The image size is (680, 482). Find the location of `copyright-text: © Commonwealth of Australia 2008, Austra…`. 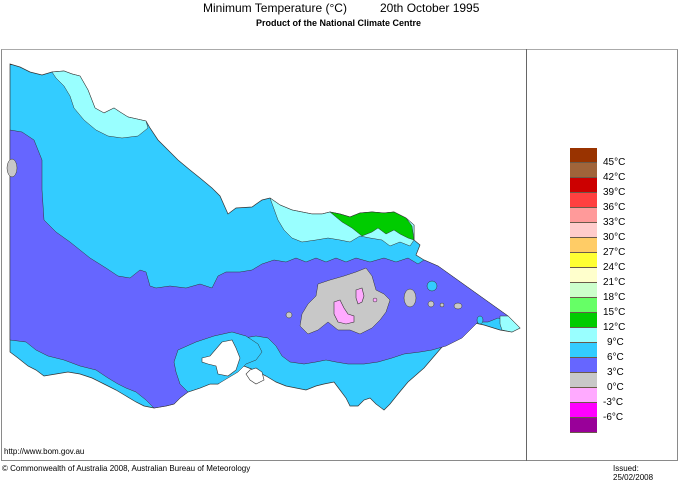

copyright-text: © Commonwealth of Australia 2008, Austra… is located at coordinates (126, 468).